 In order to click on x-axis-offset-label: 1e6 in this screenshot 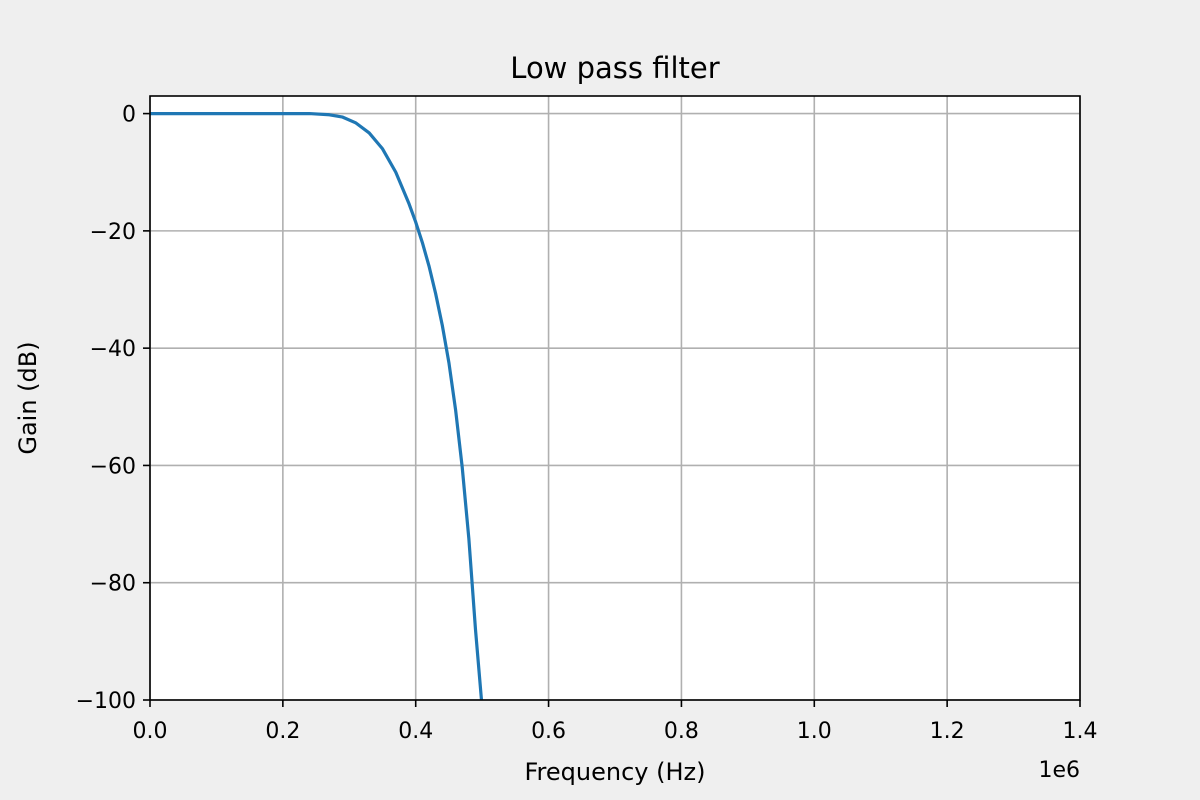, I will do `click(1059, 770)`.